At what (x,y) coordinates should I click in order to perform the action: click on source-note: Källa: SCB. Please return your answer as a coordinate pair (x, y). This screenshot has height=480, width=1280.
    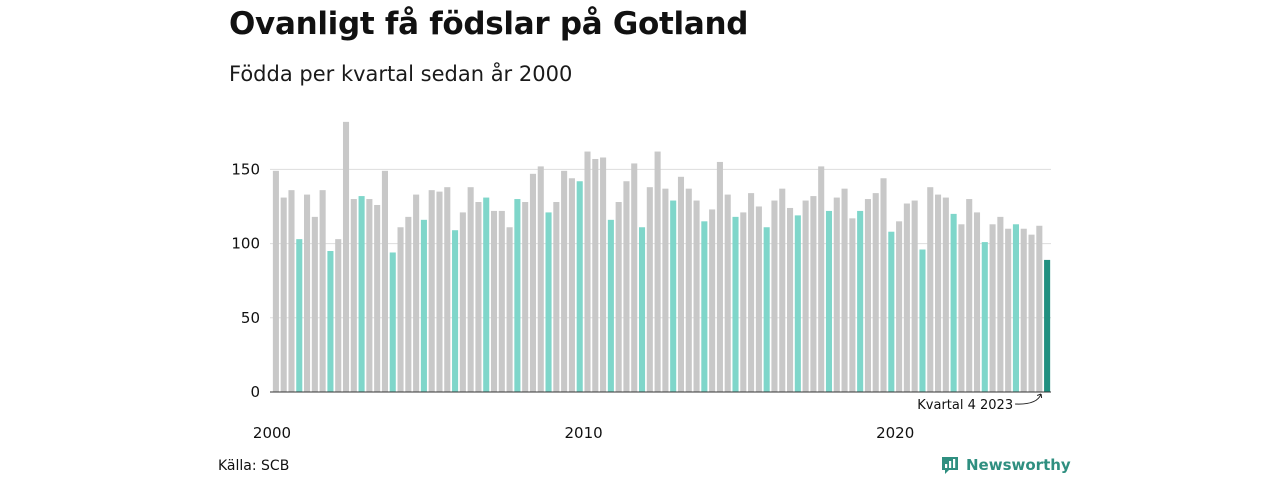
    Looking at the image, I should click on (254, 466).